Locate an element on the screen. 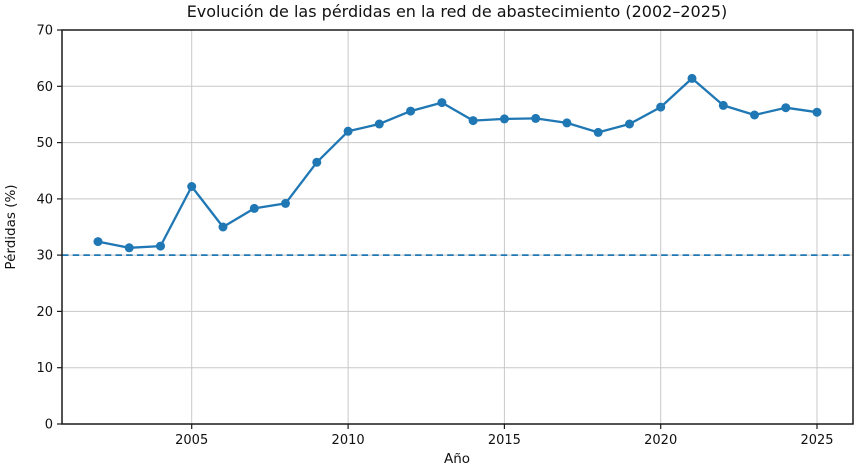 The height and width of the screenshot is (475, 860). y-tick-label: 70 is located at coordinates (44, 31).